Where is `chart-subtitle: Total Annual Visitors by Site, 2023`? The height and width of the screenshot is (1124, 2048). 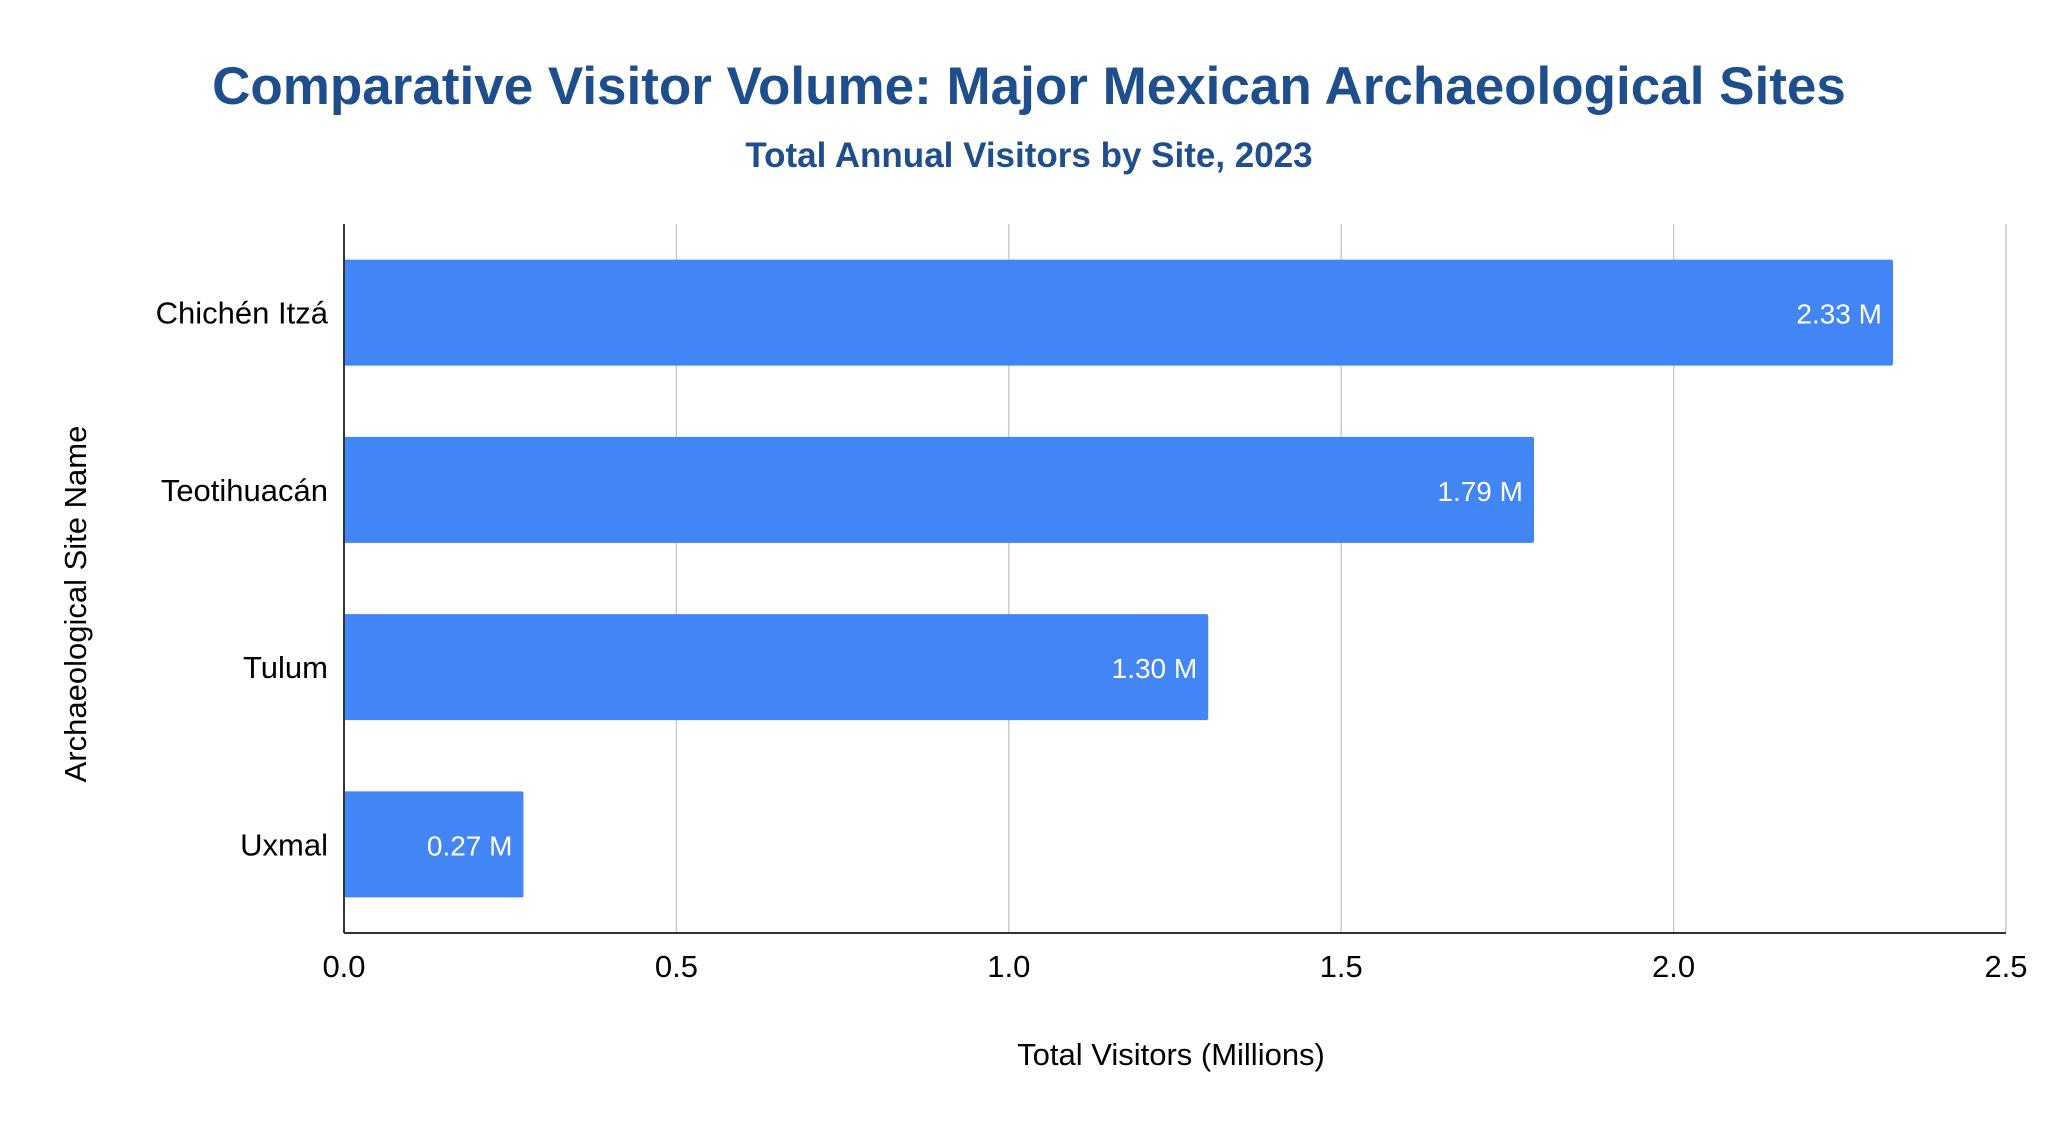 chart-subtitle: Total Annual Visitors by Site, 2023 is located at coordinates (1028, 155).